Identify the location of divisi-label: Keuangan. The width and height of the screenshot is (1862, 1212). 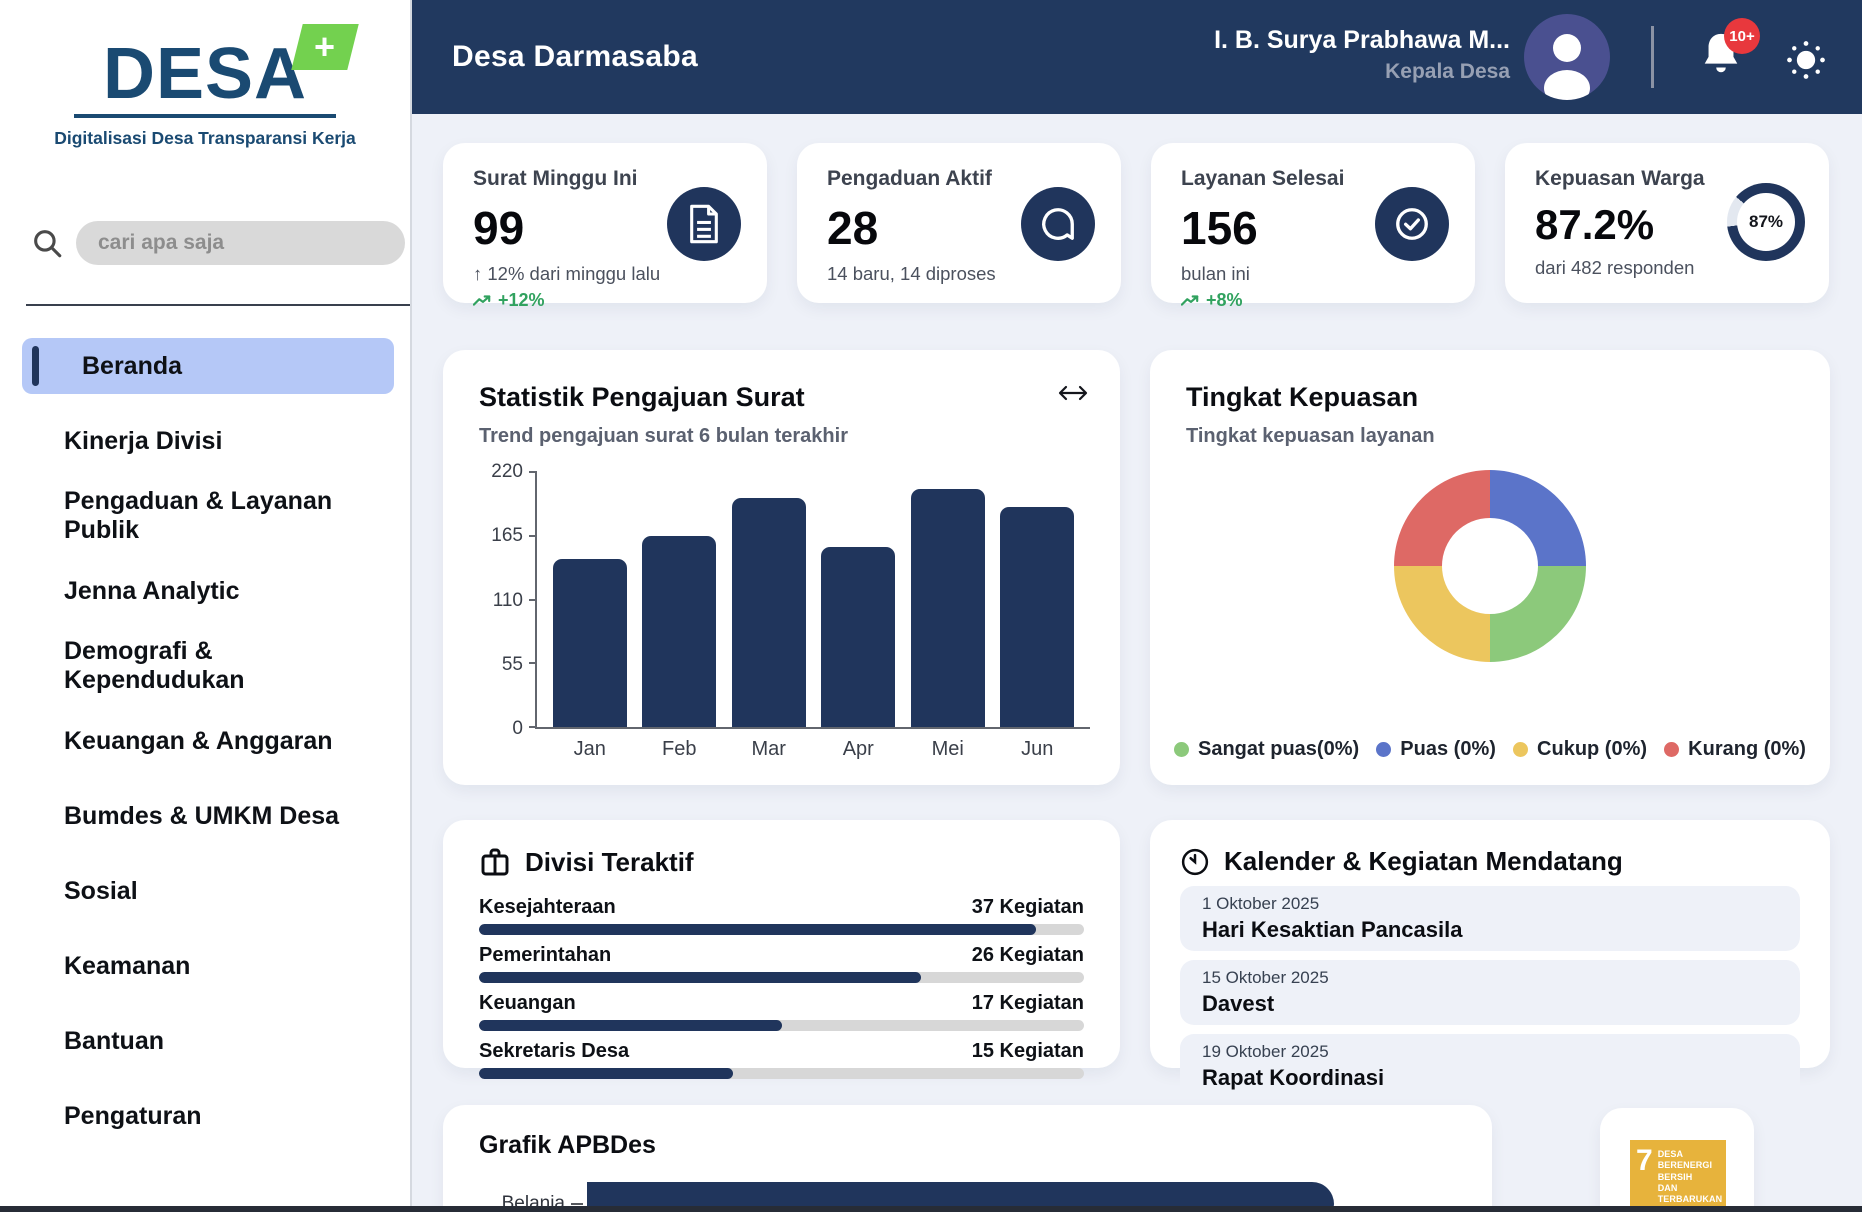
(527, 1003).